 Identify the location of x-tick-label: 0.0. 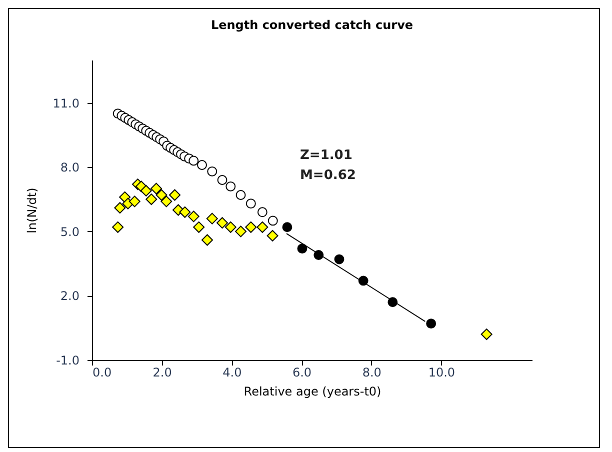
(102, 373).